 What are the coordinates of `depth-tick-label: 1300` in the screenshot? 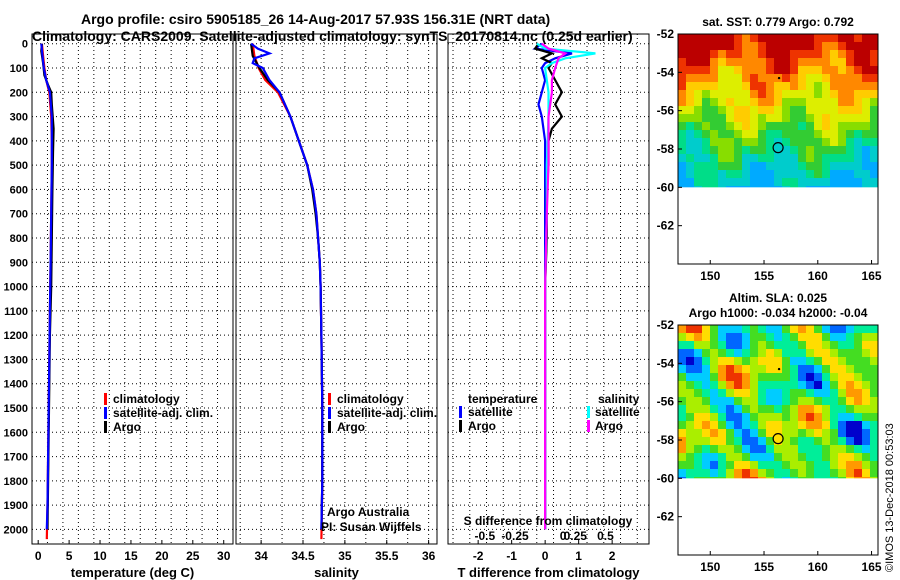 It's located at (16, 360).